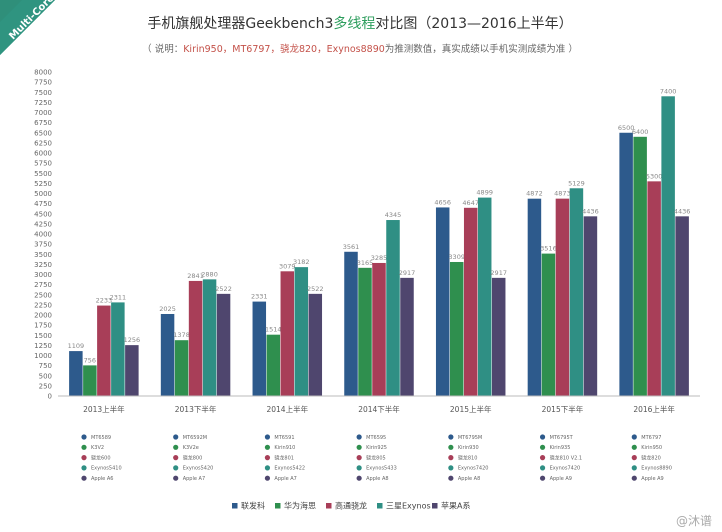 The width and height of the screenshot is (722, 532). I want to click on data-label: 4436, so click(682, 211).